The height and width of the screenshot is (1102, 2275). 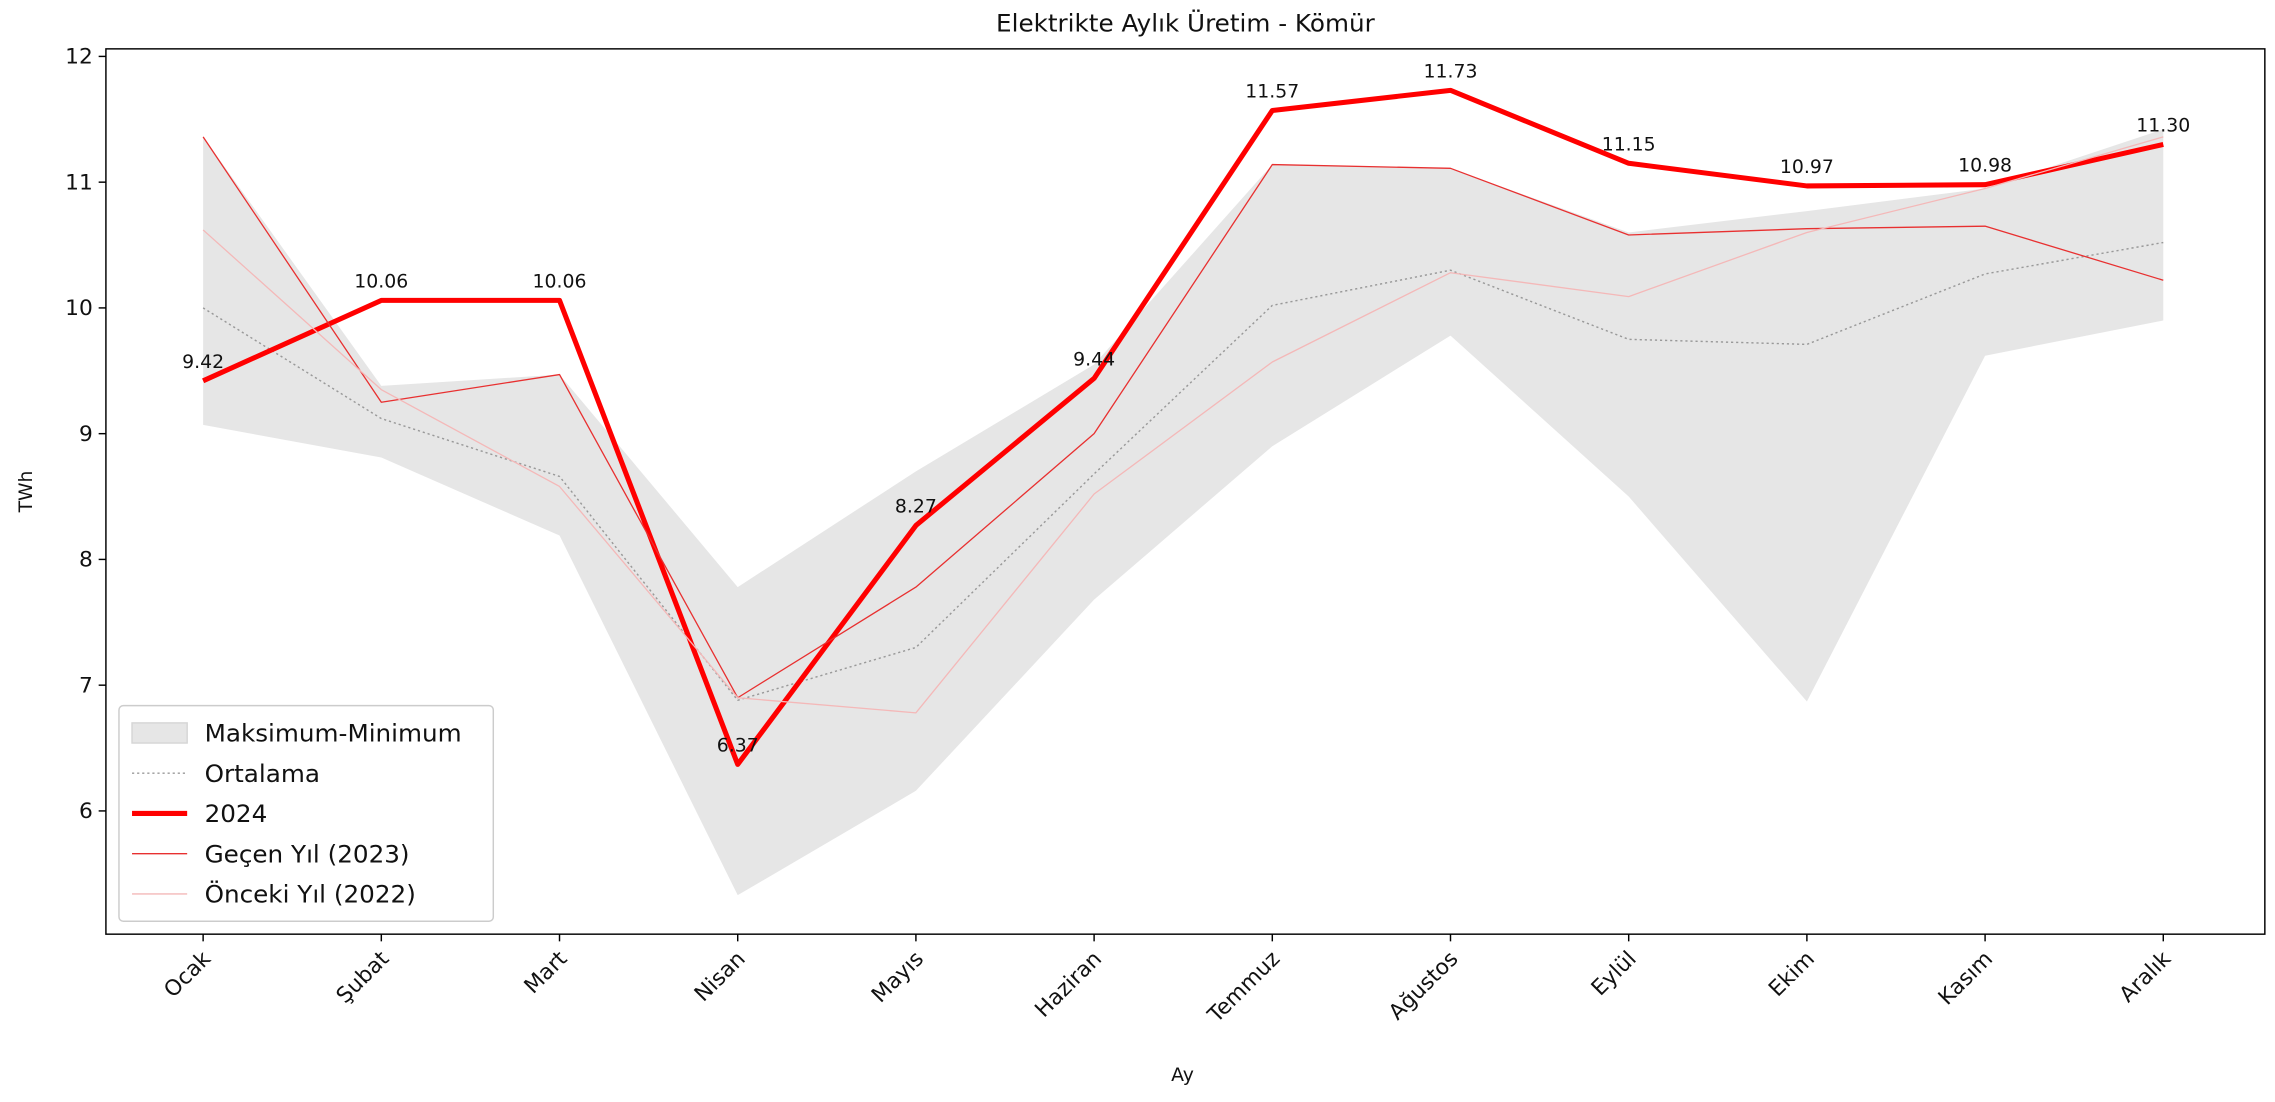 What do you see at coordinates (1186, 23) in the screenshot?
I see `chart-title: Elektrikte Aylık Üretim - Kömür` at bounding box center [1186, 23].